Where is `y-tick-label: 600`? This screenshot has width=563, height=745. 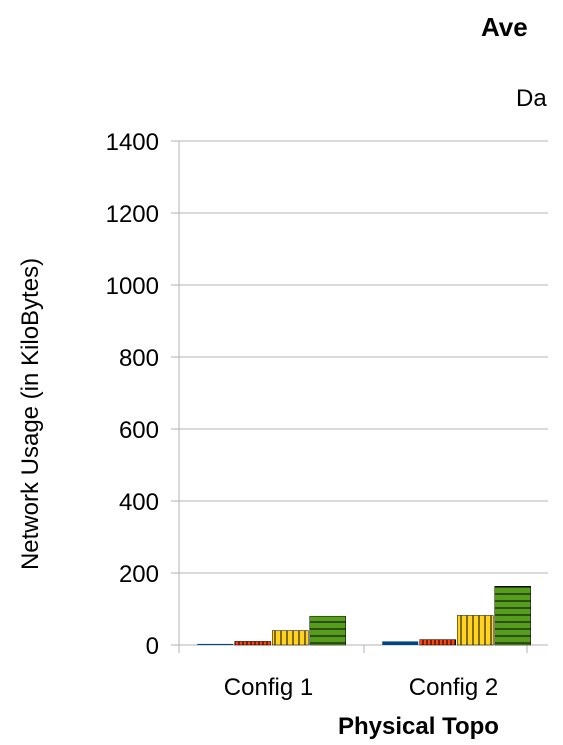
y-tick-label: 600 is located at coordinates (139, 430).